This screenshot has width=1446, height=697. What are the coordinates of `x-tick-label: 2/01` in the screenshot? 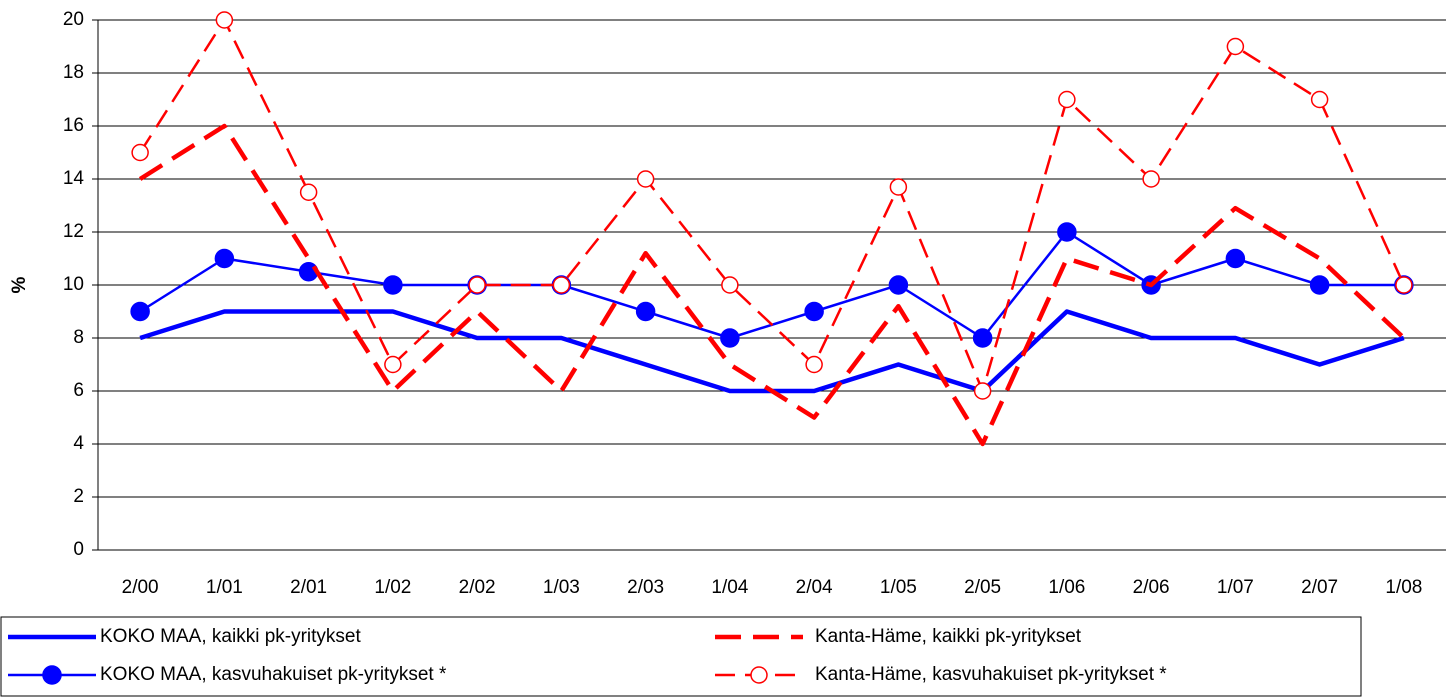 It's located at (308, 587).